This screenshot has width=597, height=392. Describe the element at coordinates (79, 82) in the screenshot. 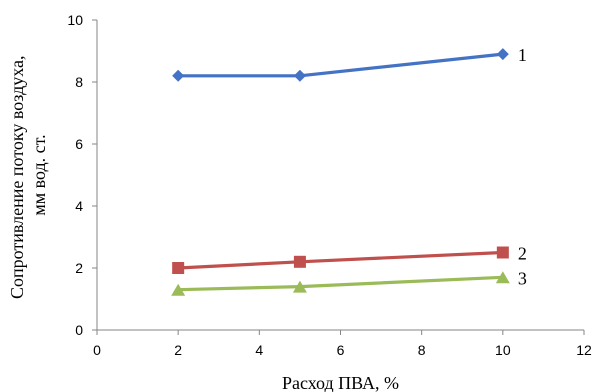

I see `y-tick-label: 8` at that location.